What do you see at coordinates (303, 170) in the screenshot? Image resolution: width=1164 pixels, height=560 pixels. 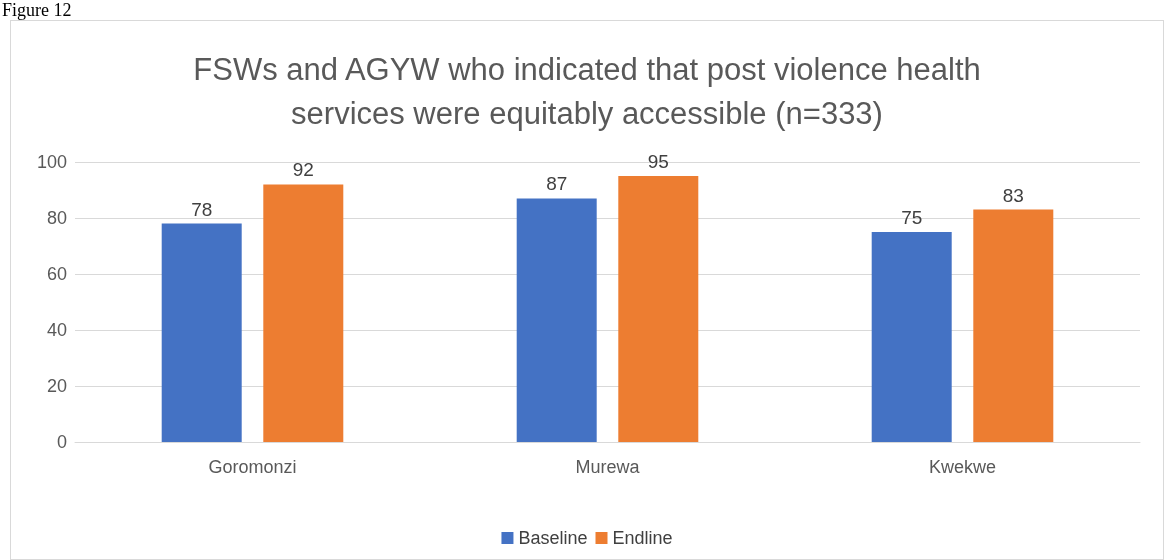 I see `data-label: 92` at bounding box center [303, 170].